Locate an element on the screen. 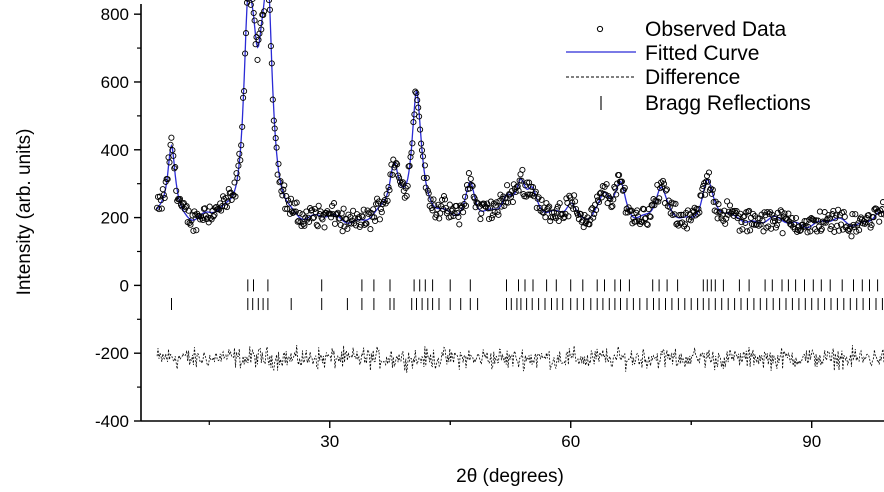 The height and width of the screenshot is (492, 884). x-tick-label: 30 is located at coordinates (329, 441).